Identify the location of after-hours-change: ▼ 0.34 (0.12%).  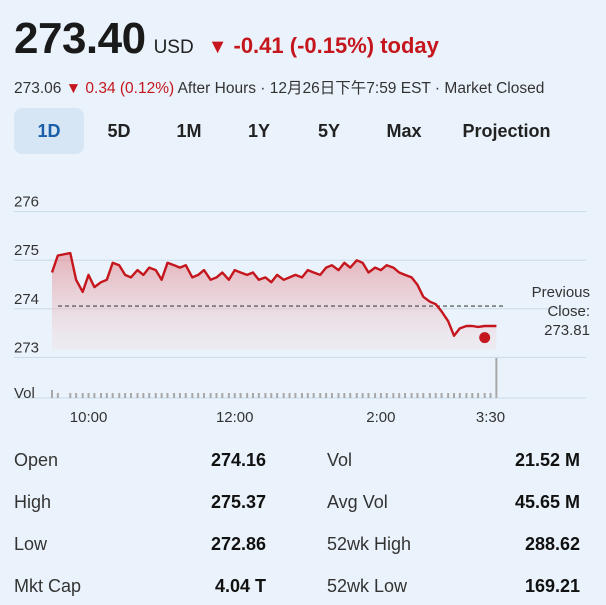
(120, 88).